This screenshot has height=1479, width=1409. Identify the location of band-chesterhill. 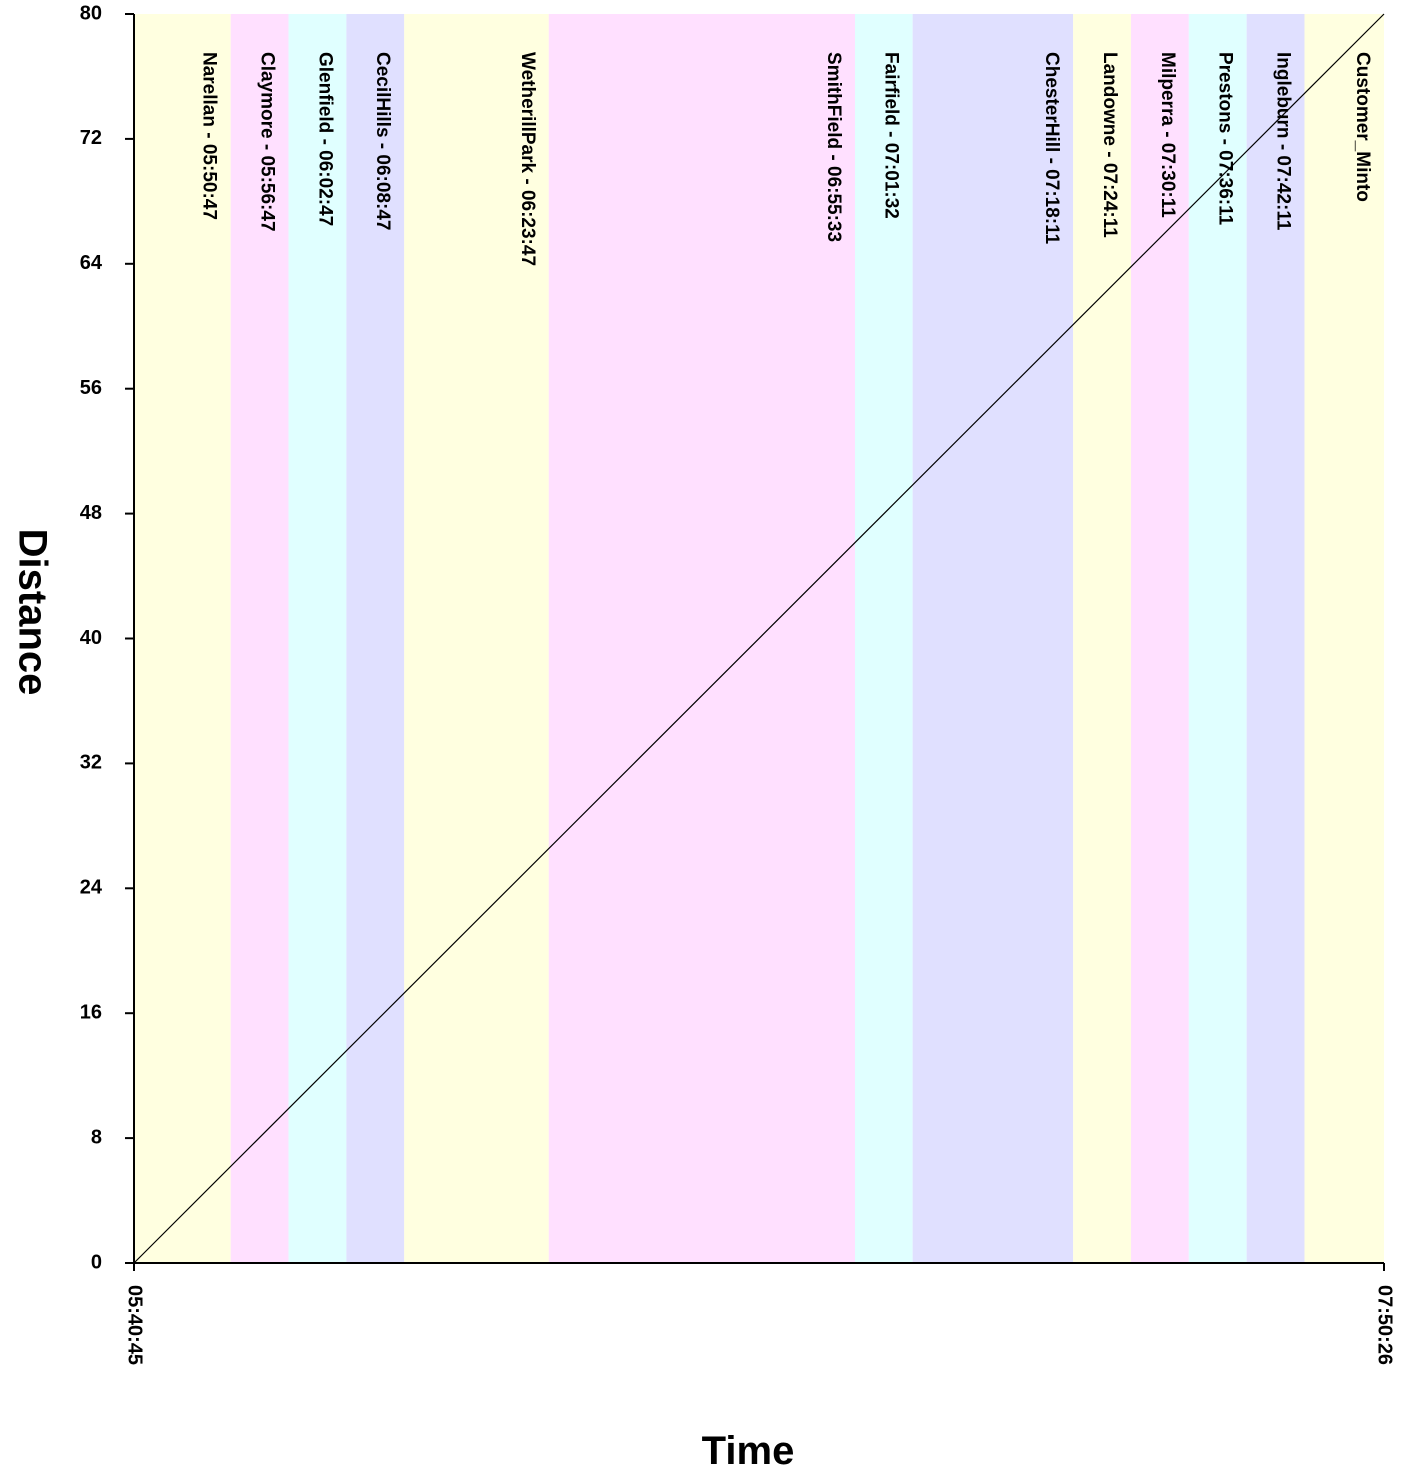
(993, 638).